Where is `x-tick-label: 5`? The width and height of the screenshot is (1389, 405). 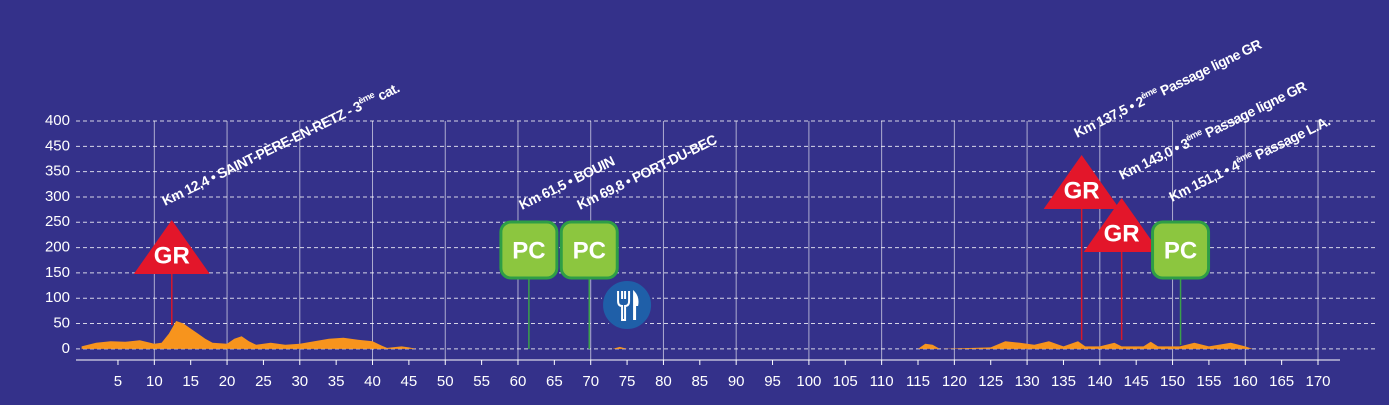
x-tick-label: 5 is located at coordinates (118, 381).